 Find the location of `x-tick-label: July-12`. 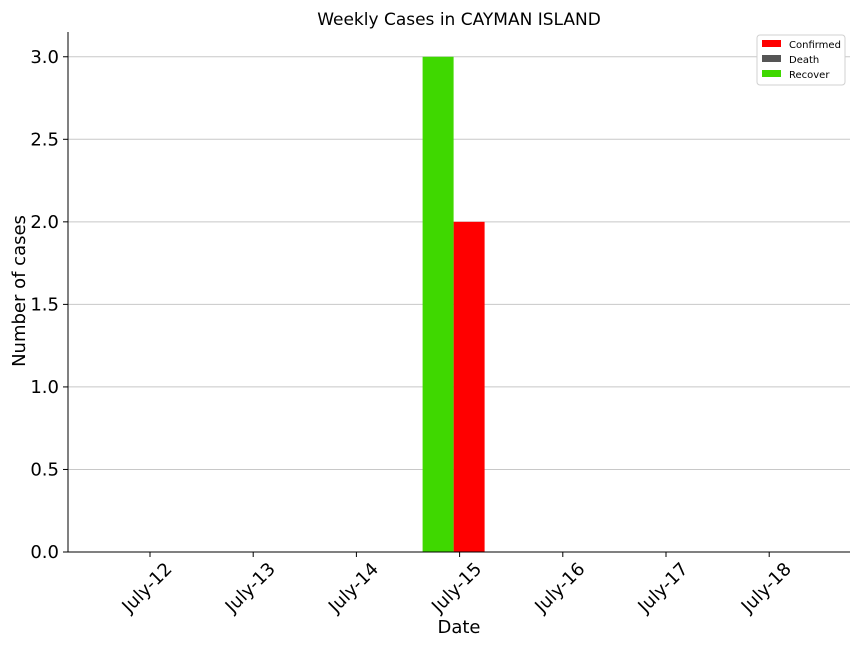

x-tick-label: July-12 is located at coordinates (147, 588).